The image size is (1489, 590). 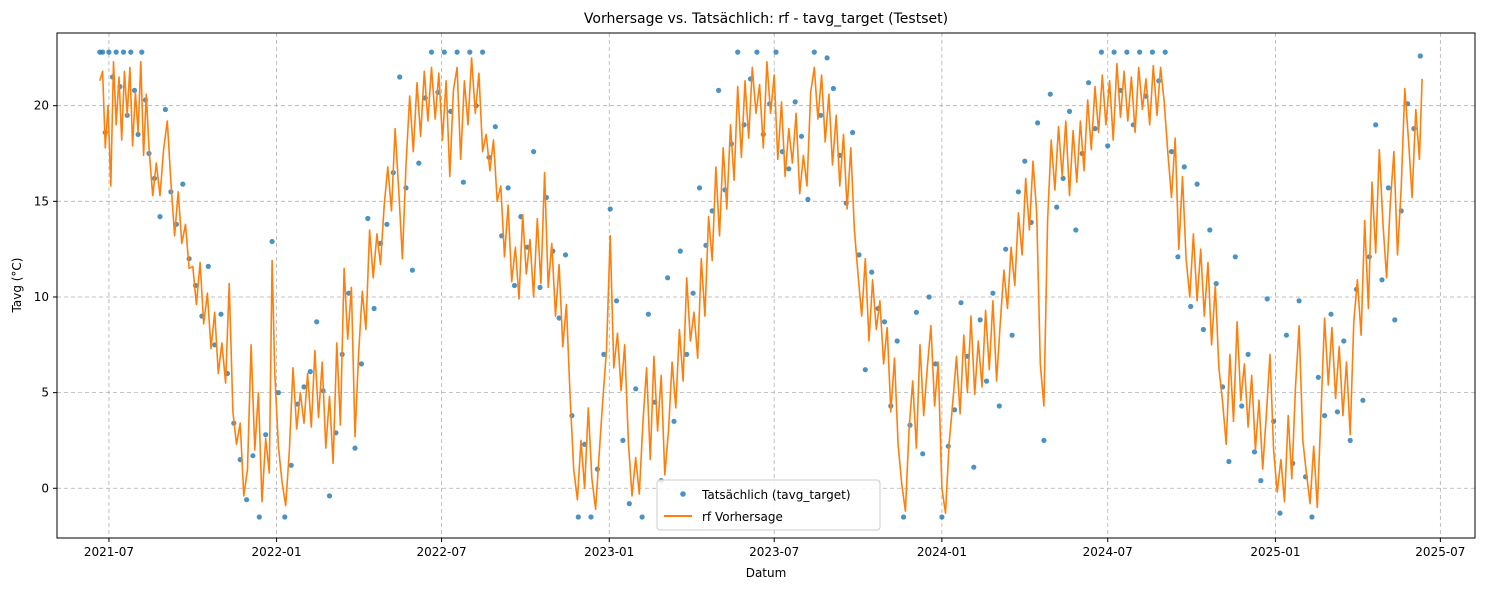 I want to click on x-tick-label: 2021-07, so click(x=109, y=552).